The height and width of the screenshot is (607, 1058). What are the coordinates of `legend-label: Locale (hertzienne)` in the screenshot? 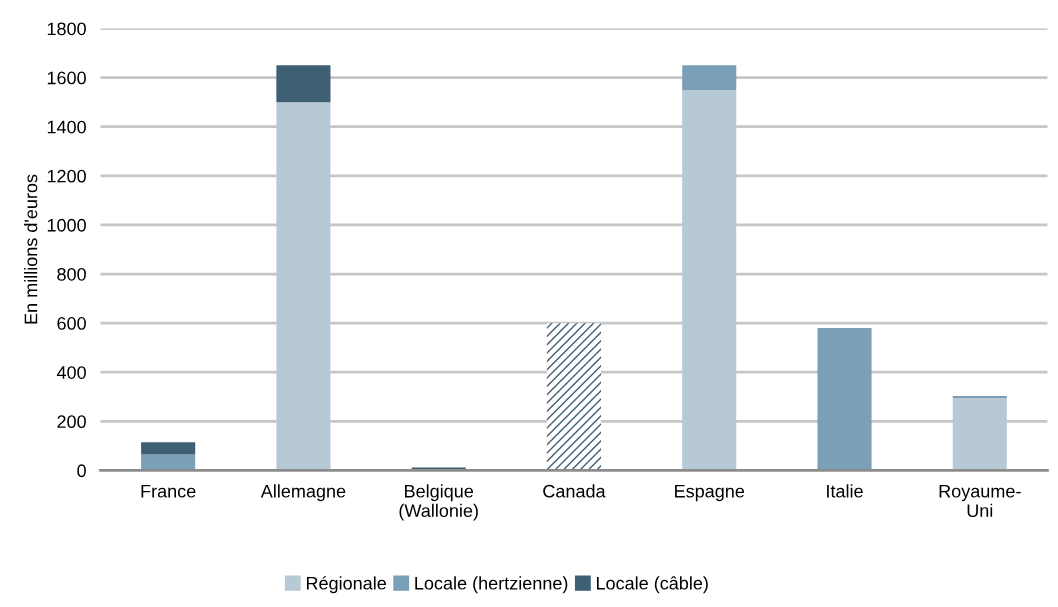 It's located at (491, 585).